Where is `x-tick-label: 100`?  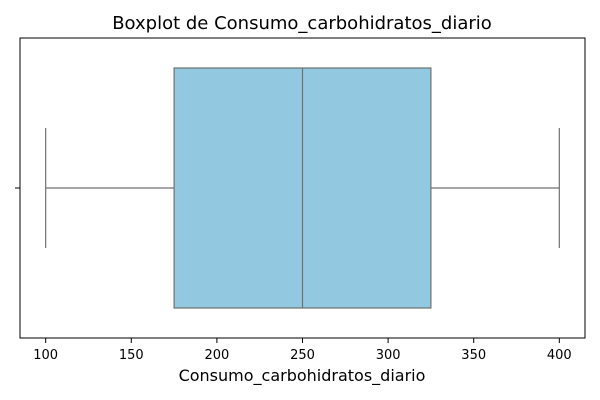
x-tick-label: 100 is located at coordinates (45, 355).